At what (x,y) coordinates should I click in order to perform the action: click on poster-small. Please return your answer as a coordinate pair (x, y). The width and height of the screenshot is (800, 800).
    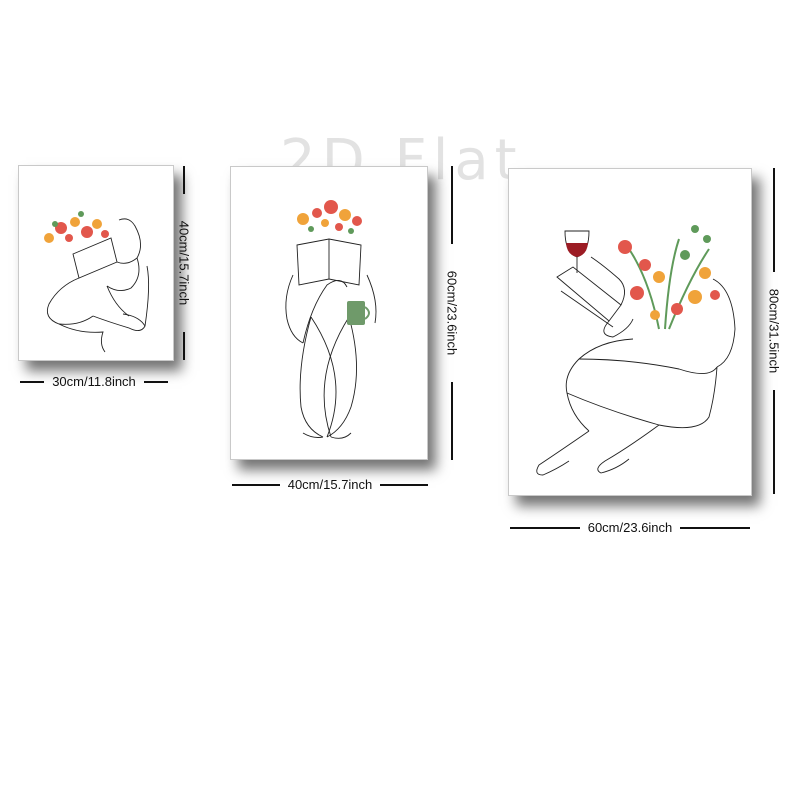
    Looking at the image, I should click on (96, 263).